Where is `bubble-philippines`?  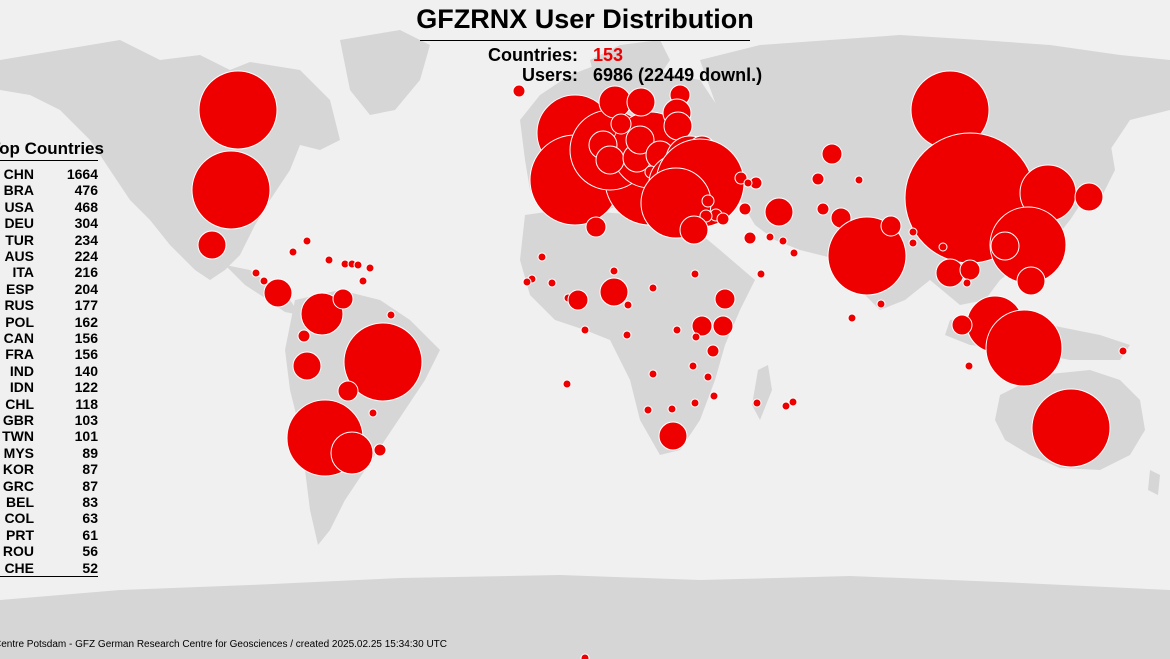 bubble-philippines is located at coordinates (1031, 281).